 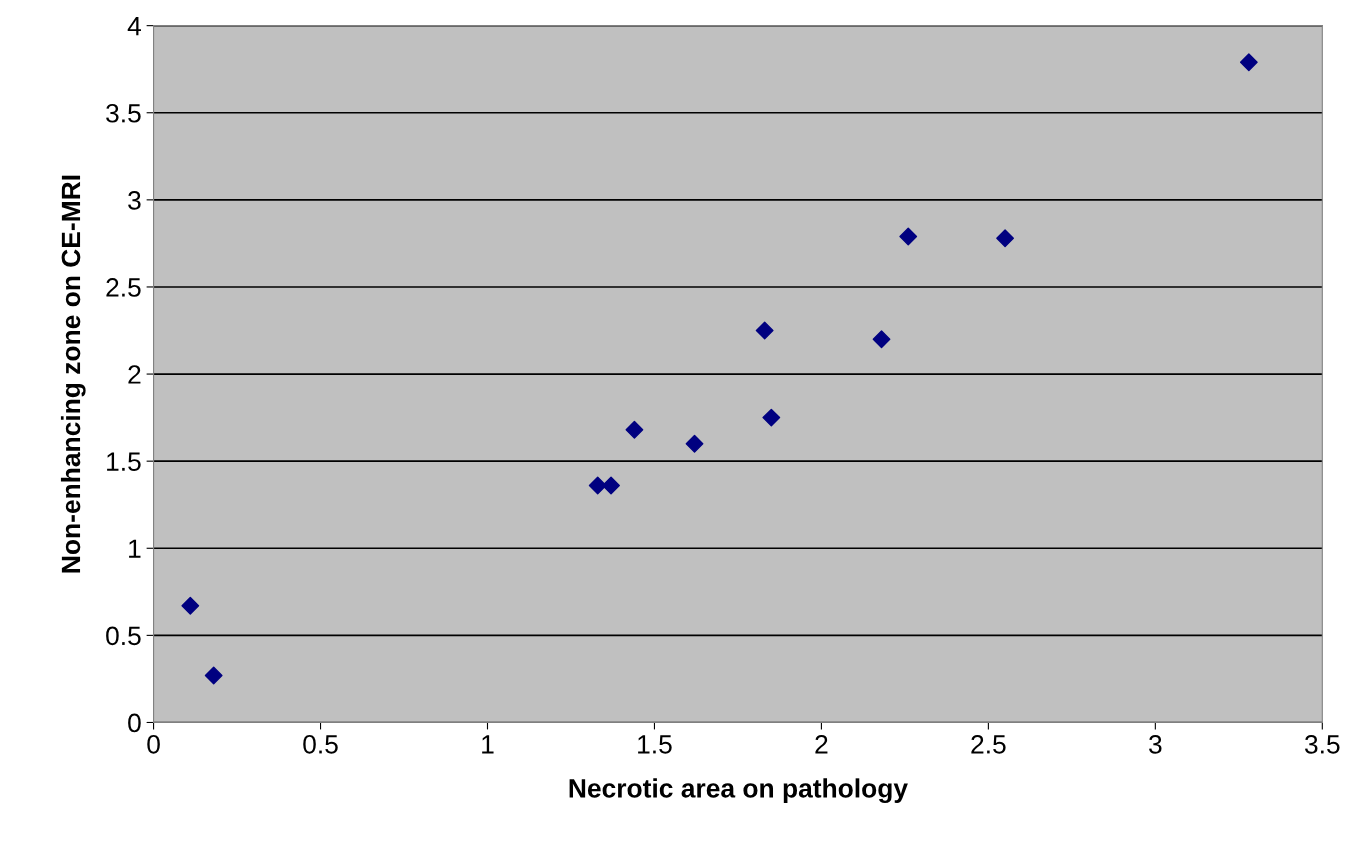 I want to click on x-tick-label: 1, so click(x=488, y=744).